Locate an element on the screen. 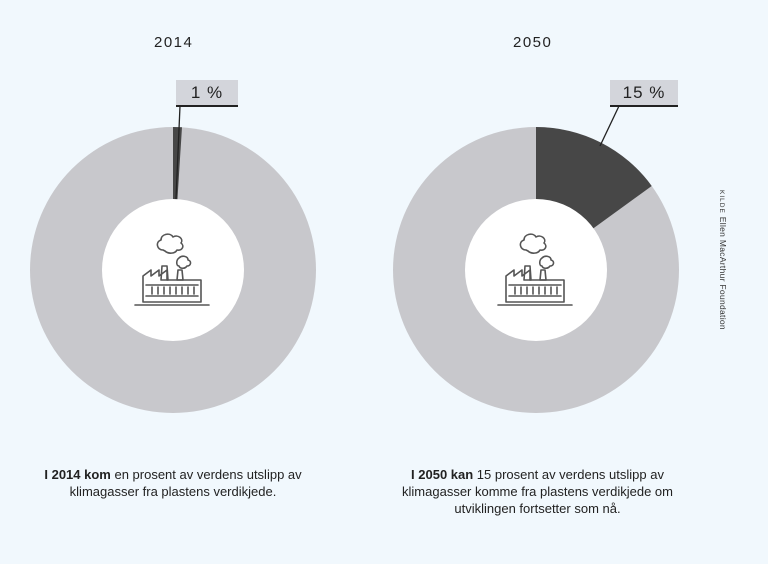 The image size is (768, 564). source-note: KILDE Ellen MacArthur Foundation is located at coordinates (723, 260).